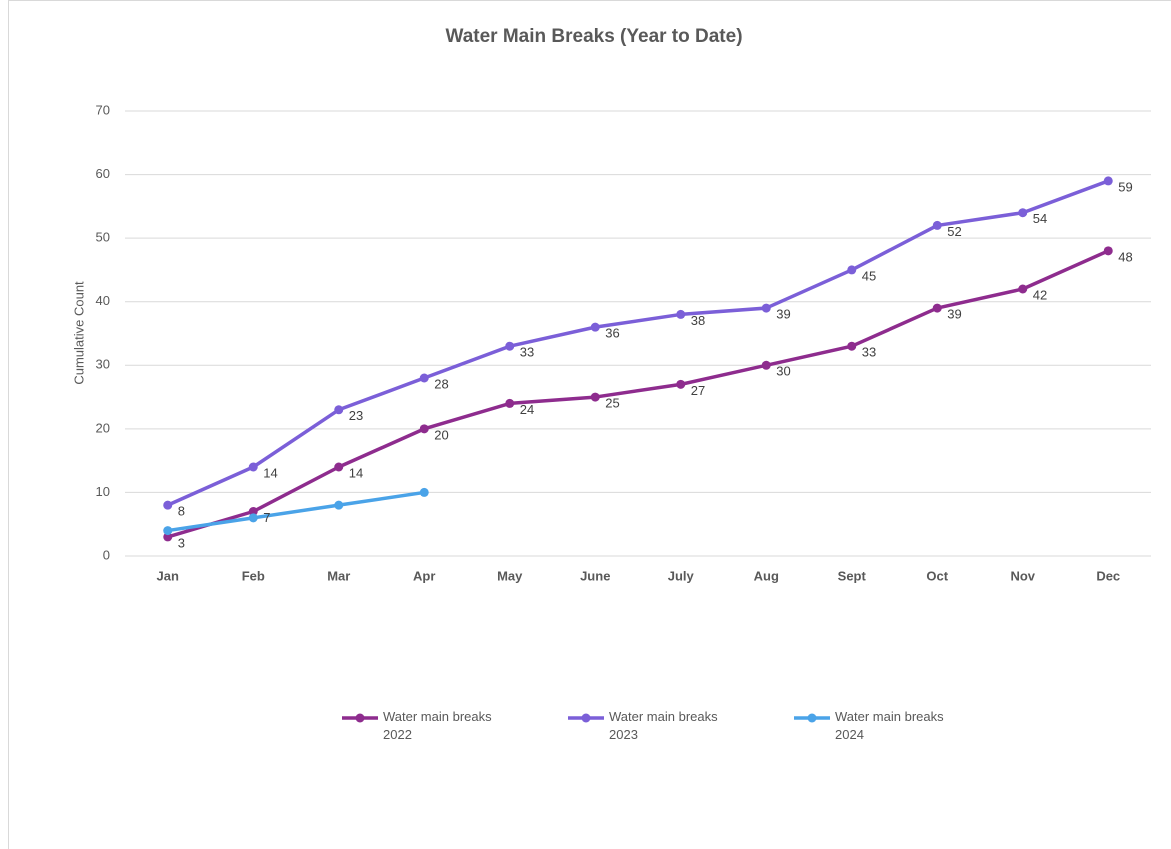  What do you see at coordinates (296, 511) in the screenshot?
I see `series-line` at bounding box center [296, 511].